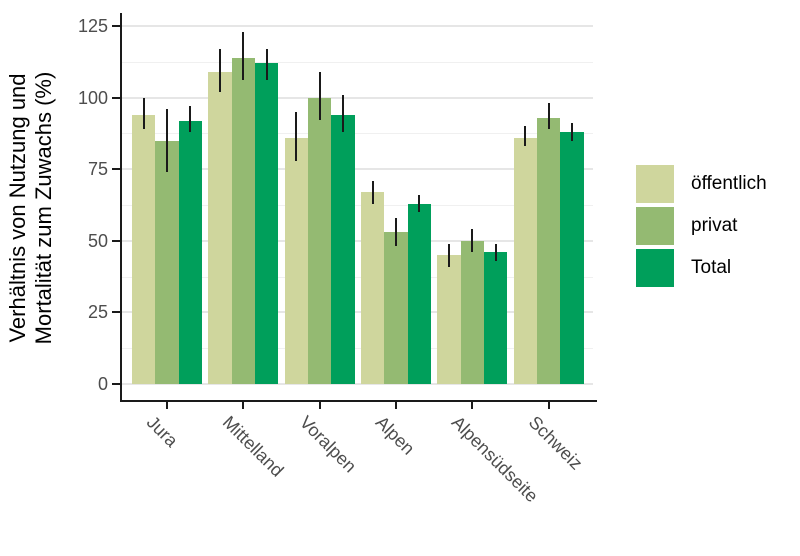 Image resolution: width=800 pixels, height=556 pixels. What do you see at coordinates (167, 262) in the screenshot?
I see `bar-privat-Jura` at bounding box center [167, 262].